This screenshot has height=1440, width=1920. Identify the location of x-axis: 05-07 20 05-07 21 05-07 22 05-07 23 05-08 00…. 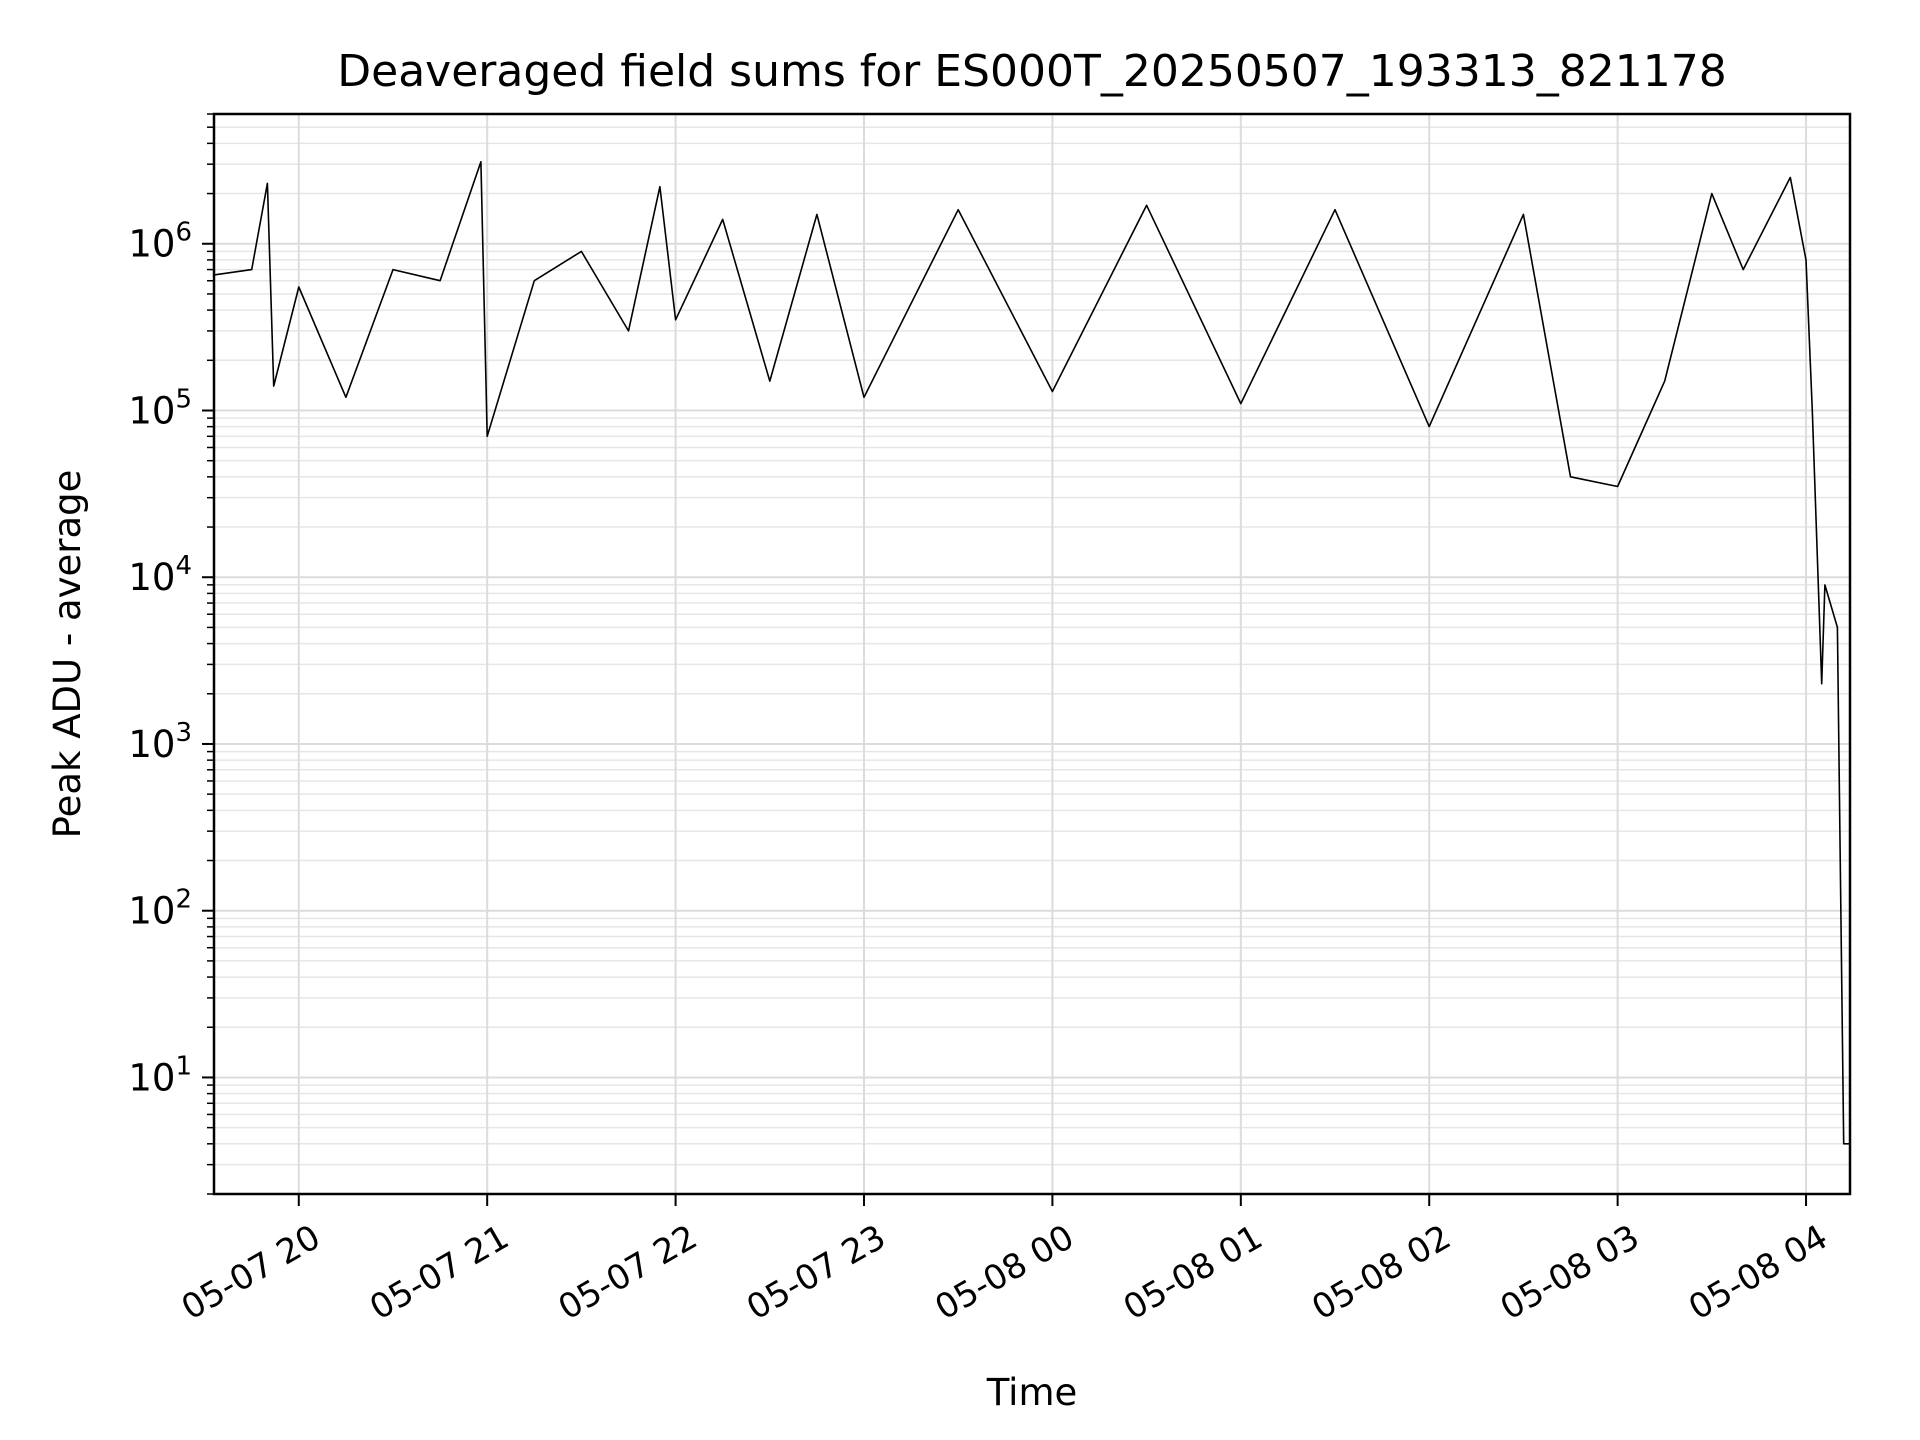
(1005, 1261).